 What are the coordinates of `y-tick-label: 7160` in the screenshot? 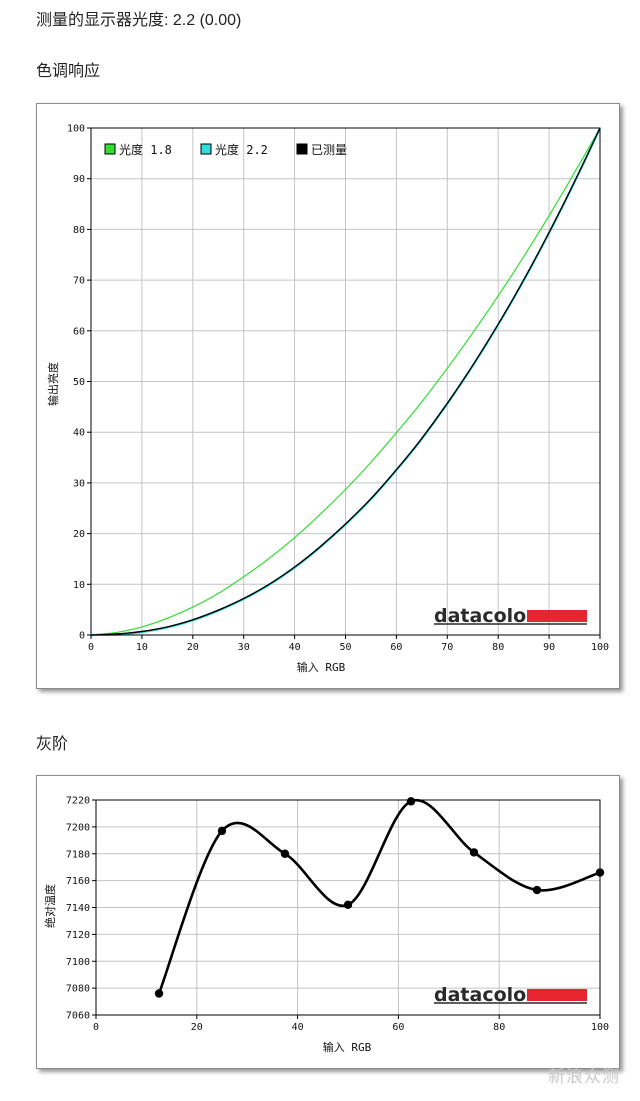 It's located at (78, 881).